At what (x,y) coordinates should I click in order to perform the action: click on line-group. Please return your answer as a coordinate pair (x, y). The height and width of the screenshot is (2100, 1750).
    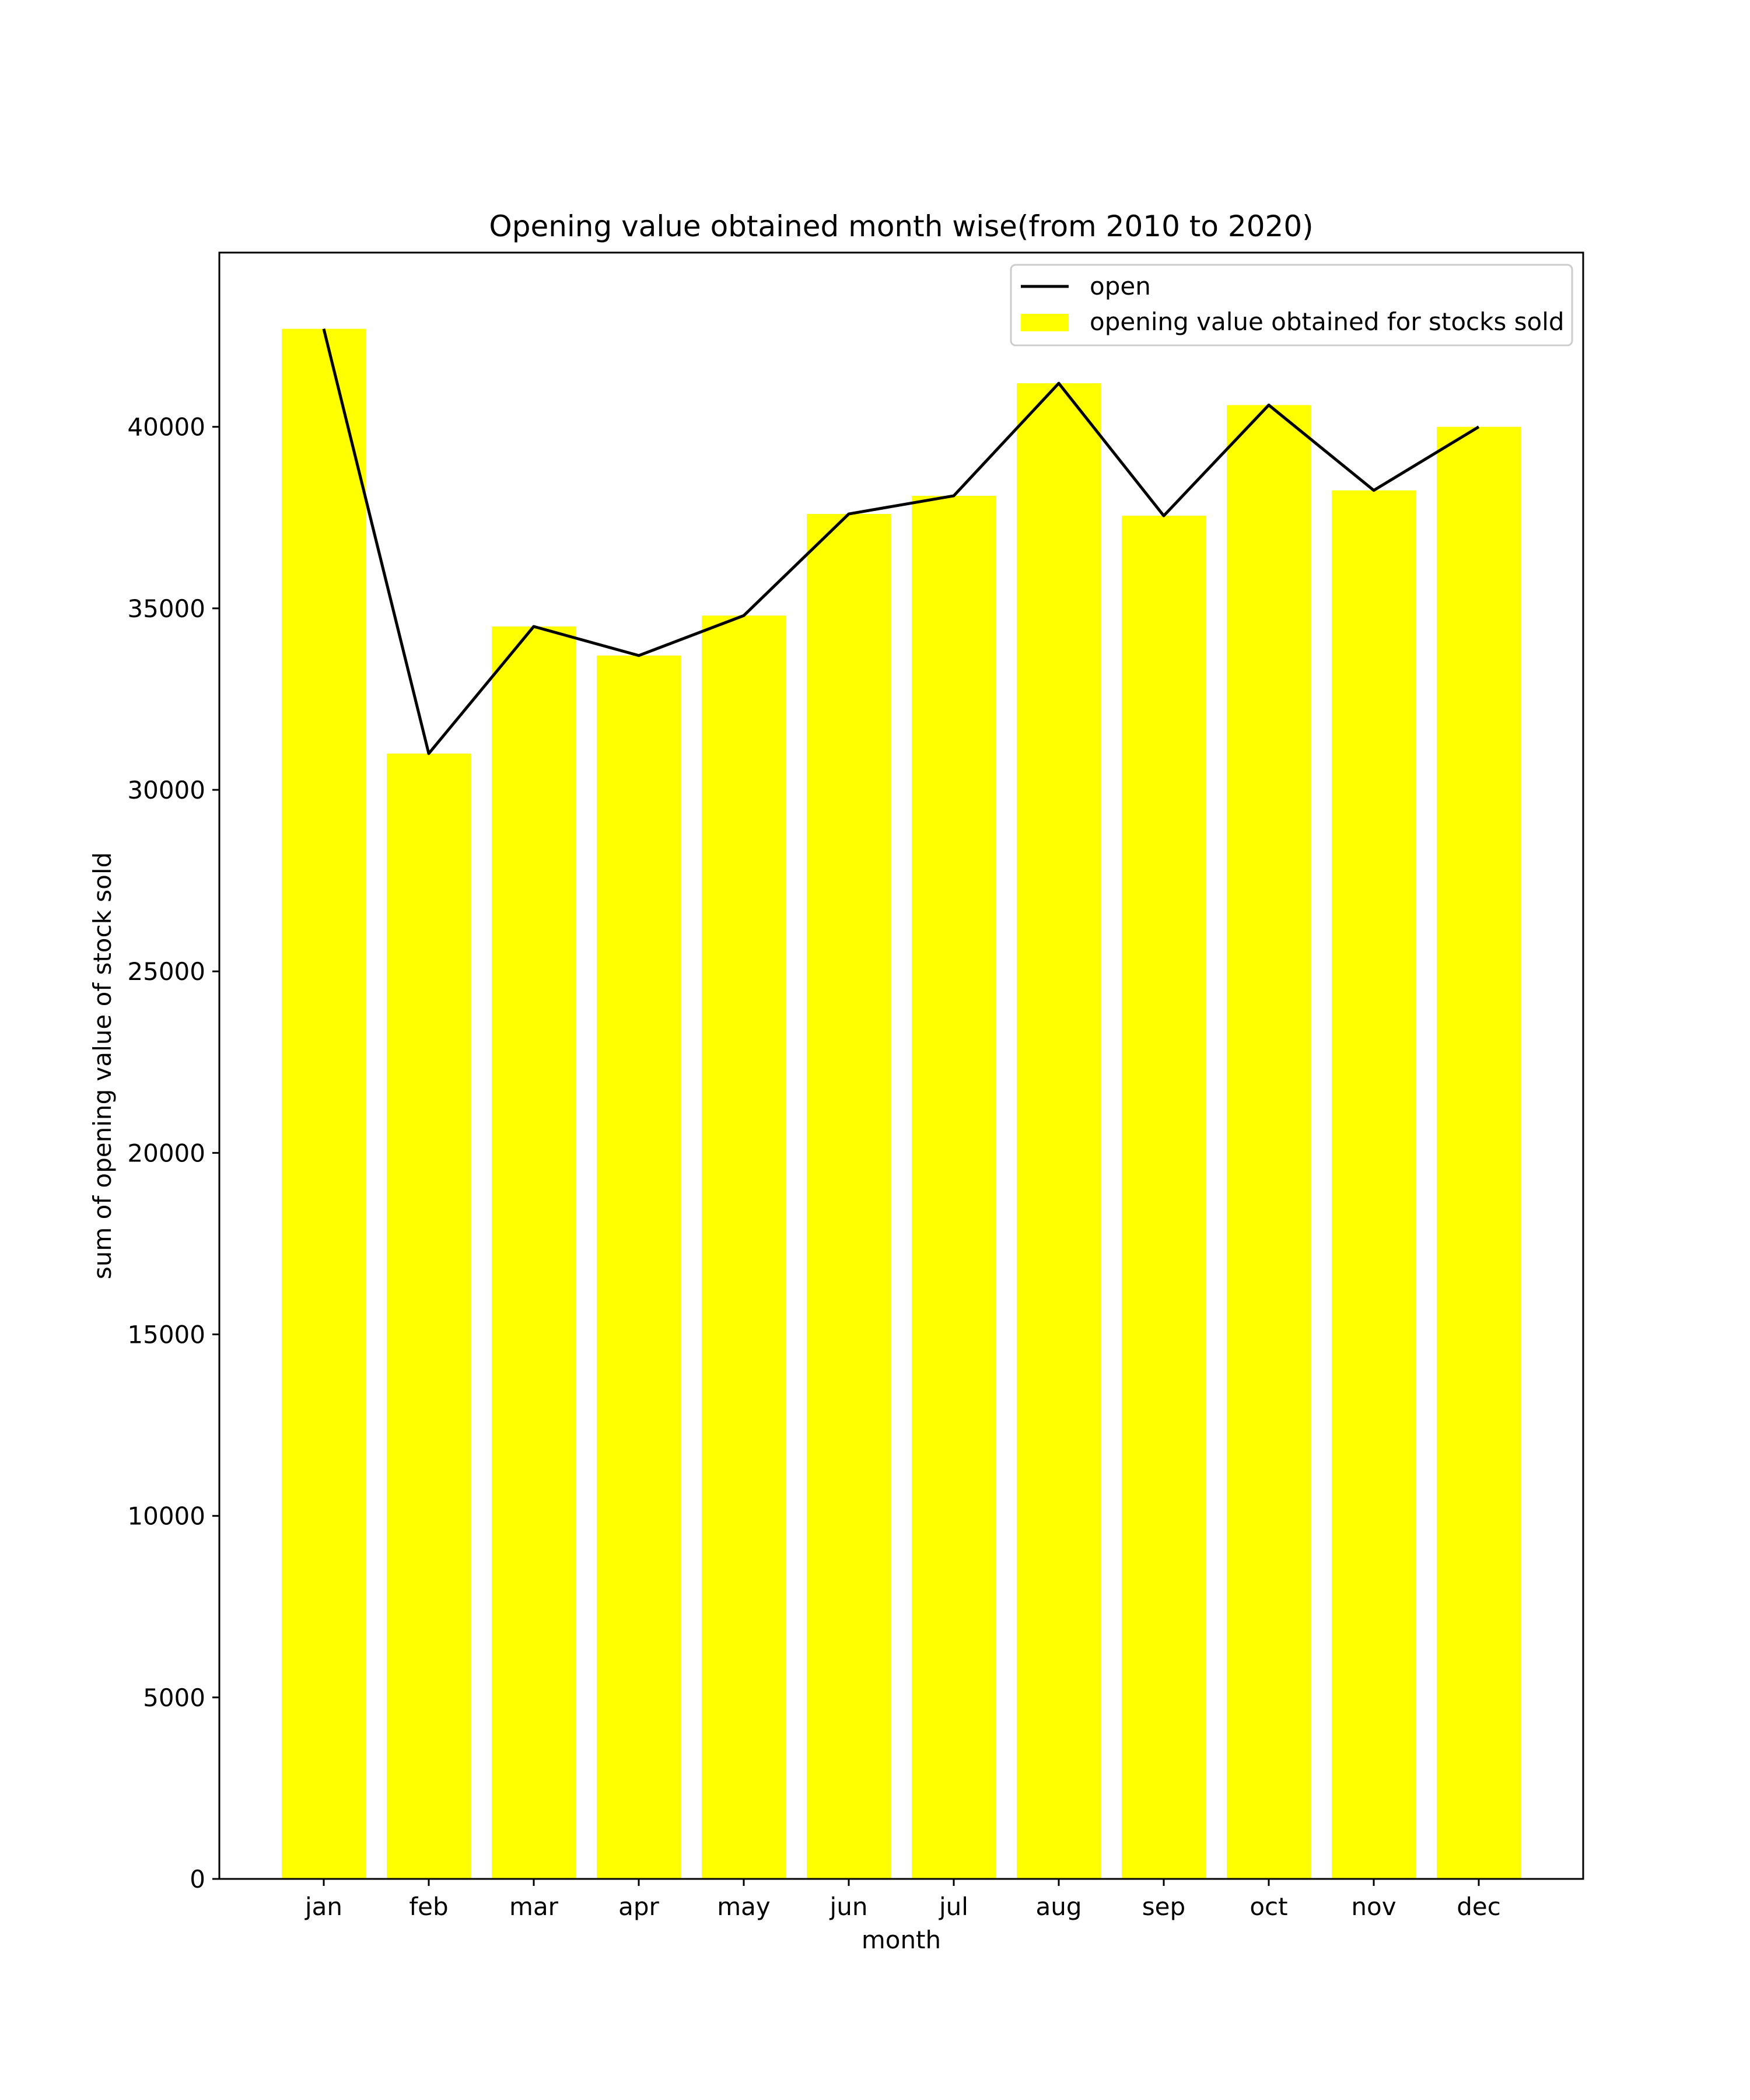
    Looking at the image, I should click on (901, 541).